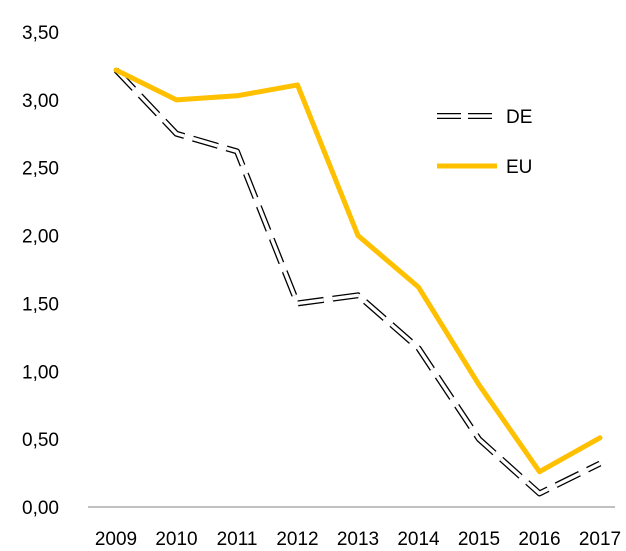 This screenshot has width=626, height=551. Describe the element at coordinates (297, 539) in the screenshot. I see `x-tick-label: 2012` at that location.